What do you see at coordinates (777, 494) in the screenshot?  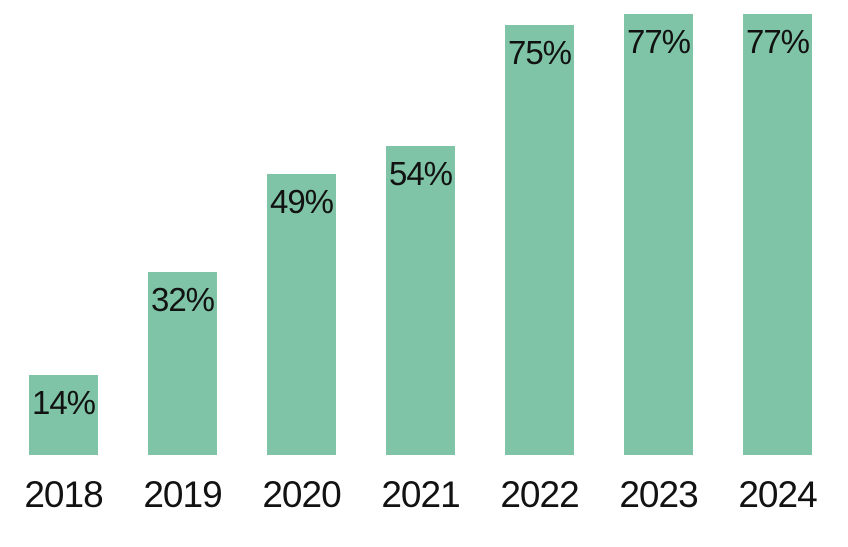 I see `x-tick-label-2024: 2024` at bounding box center [777, 494].